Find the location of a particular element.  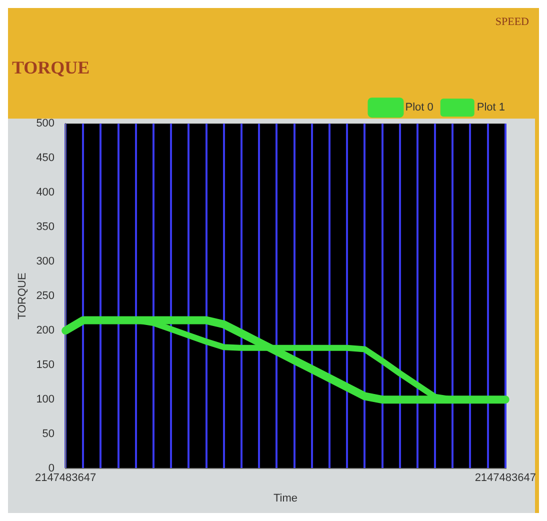

y-tick-label: 400 is located at coordinates (45, 192).